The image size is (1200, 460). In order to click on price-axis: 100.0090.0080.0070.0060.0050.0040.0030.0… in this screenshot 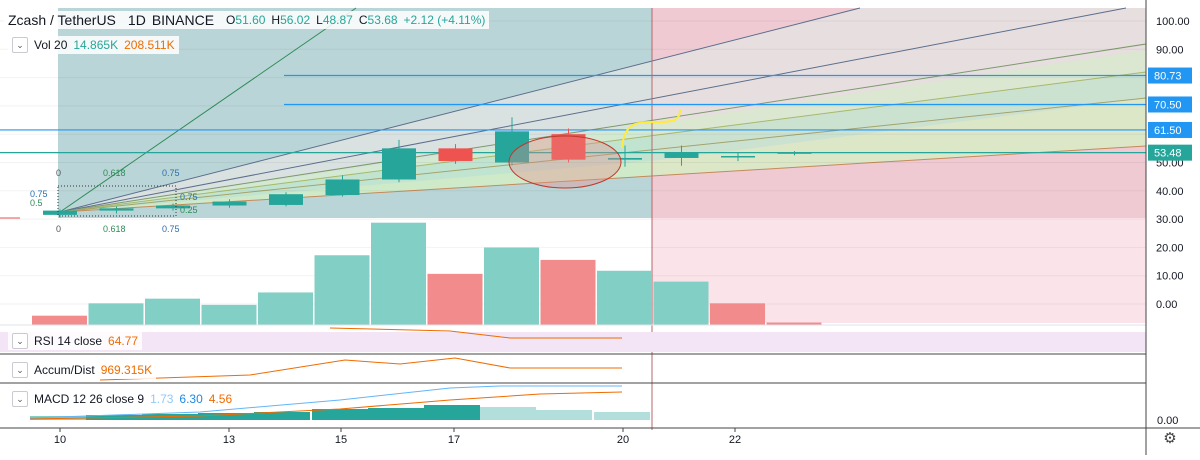, I will do `click(1173, 163)`.